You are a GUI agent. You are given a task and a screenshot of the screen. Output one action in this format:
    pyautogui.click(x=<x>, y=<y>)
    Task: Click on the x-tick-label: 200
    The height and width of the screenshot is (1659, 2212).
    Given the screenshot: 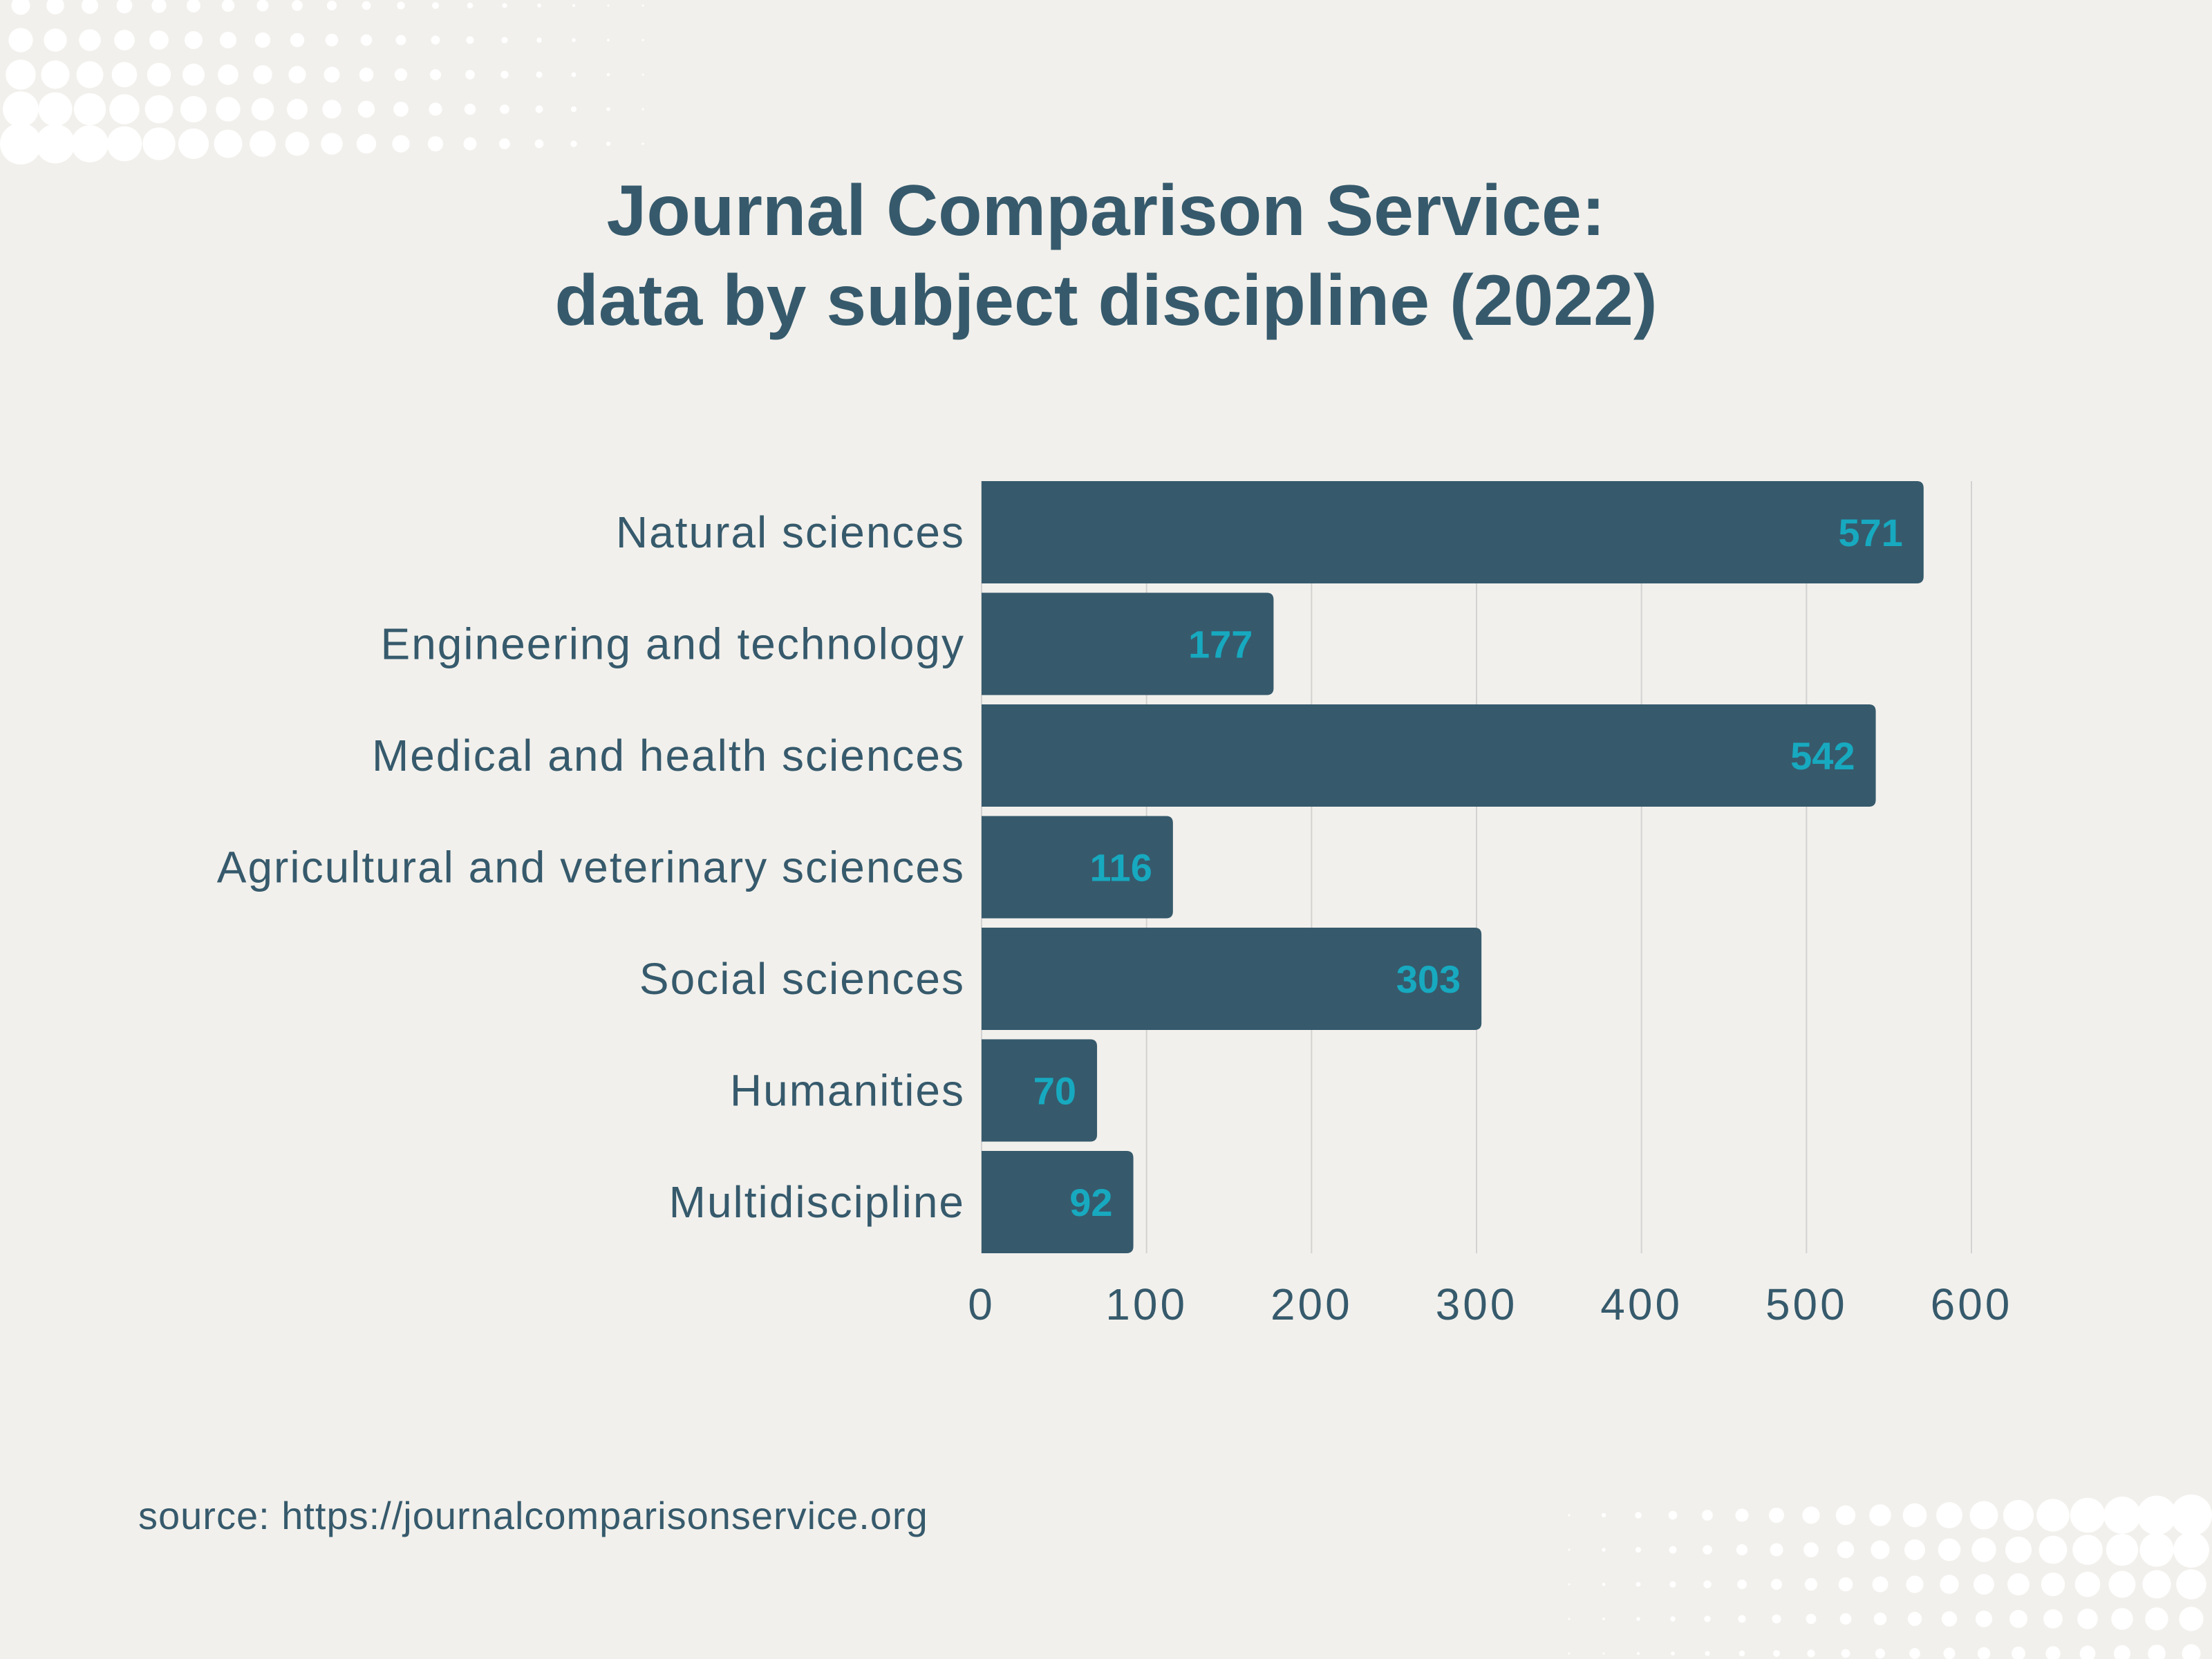 What is the action you would take?
    pyautogui.click(x=1312, y=1304)
    